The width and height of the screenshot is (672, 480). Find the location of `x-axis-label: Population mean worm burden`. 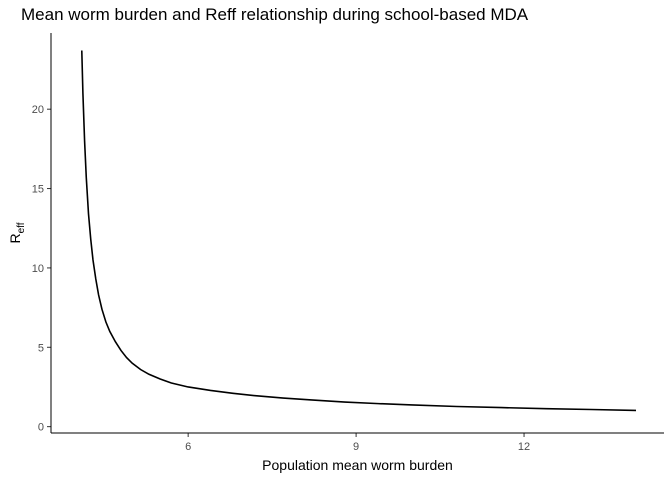

x-axis-label: Population mean worm burden is located at coordinates (357, 465).